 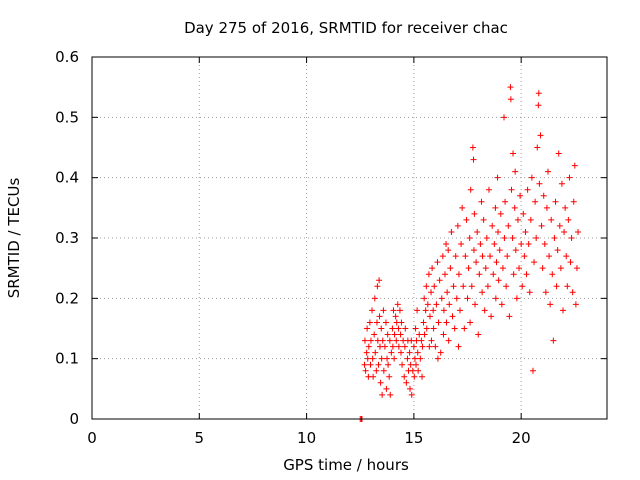 What do you see at coordinates (14, 238) in the screenshot?
I see `y-axis-label: SRMTID / TECUs` at bounding box center [14, 238].